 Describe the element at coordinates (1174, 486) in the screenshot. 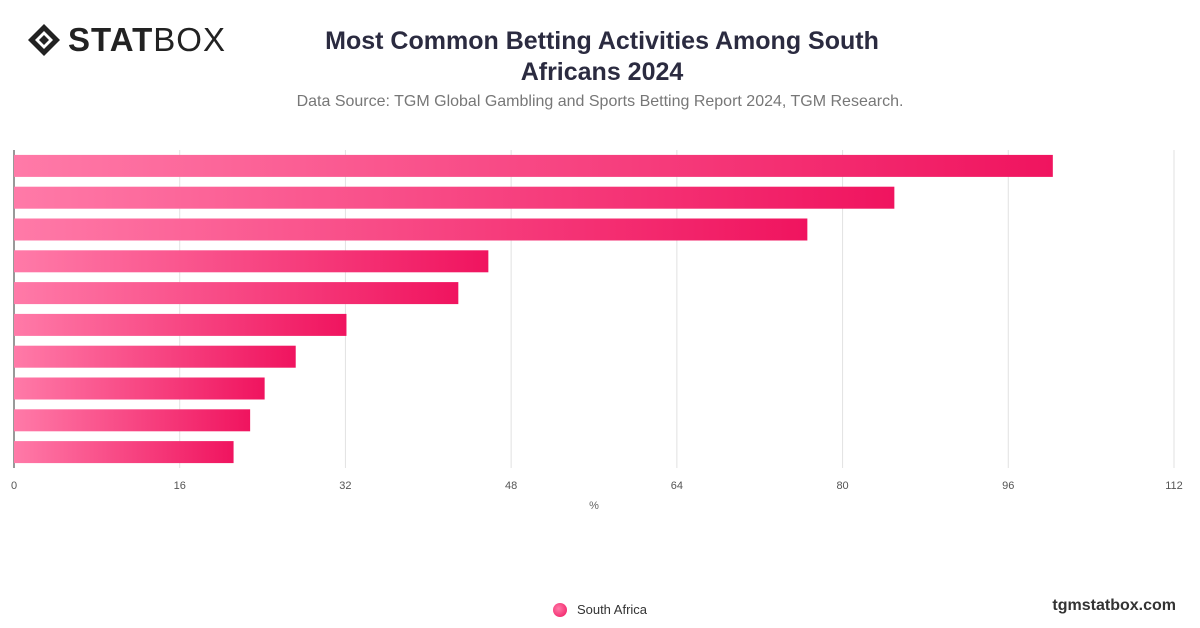

I see `x-tick-label: 112` at that location.